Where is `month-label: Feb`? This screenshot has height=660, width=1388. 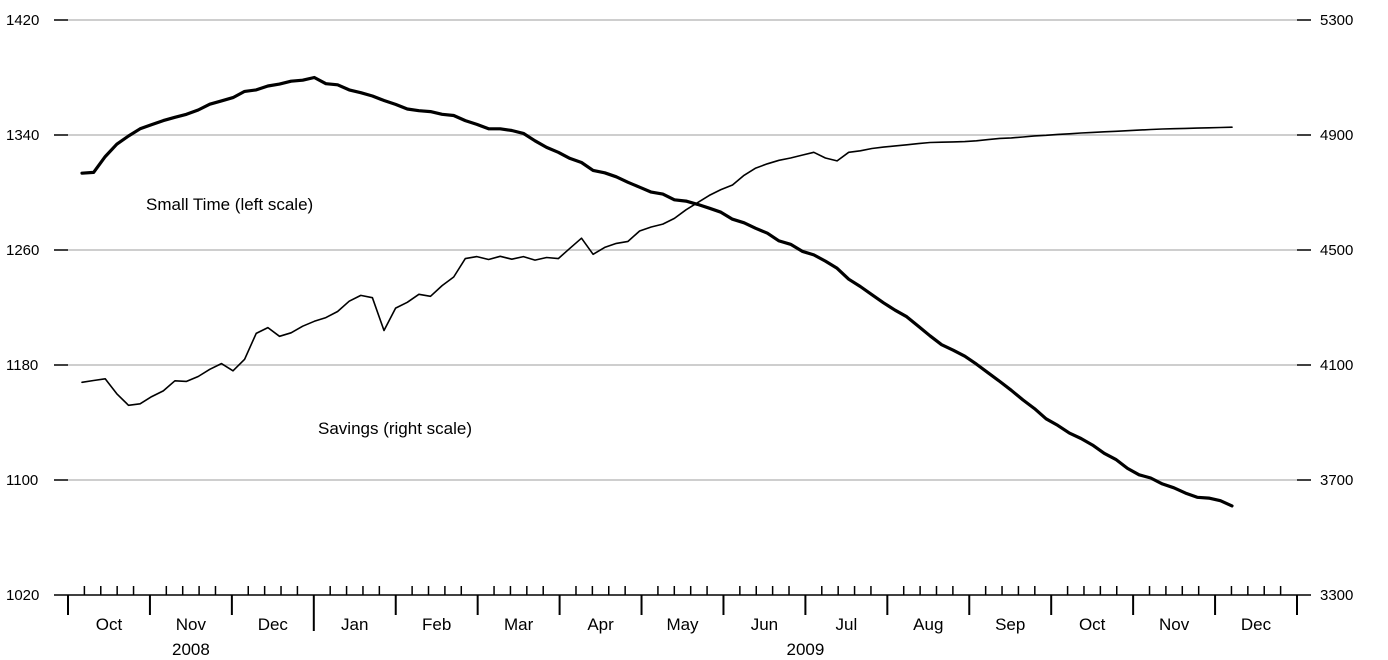 month-label: Feb is located at coordinates (436, 624).